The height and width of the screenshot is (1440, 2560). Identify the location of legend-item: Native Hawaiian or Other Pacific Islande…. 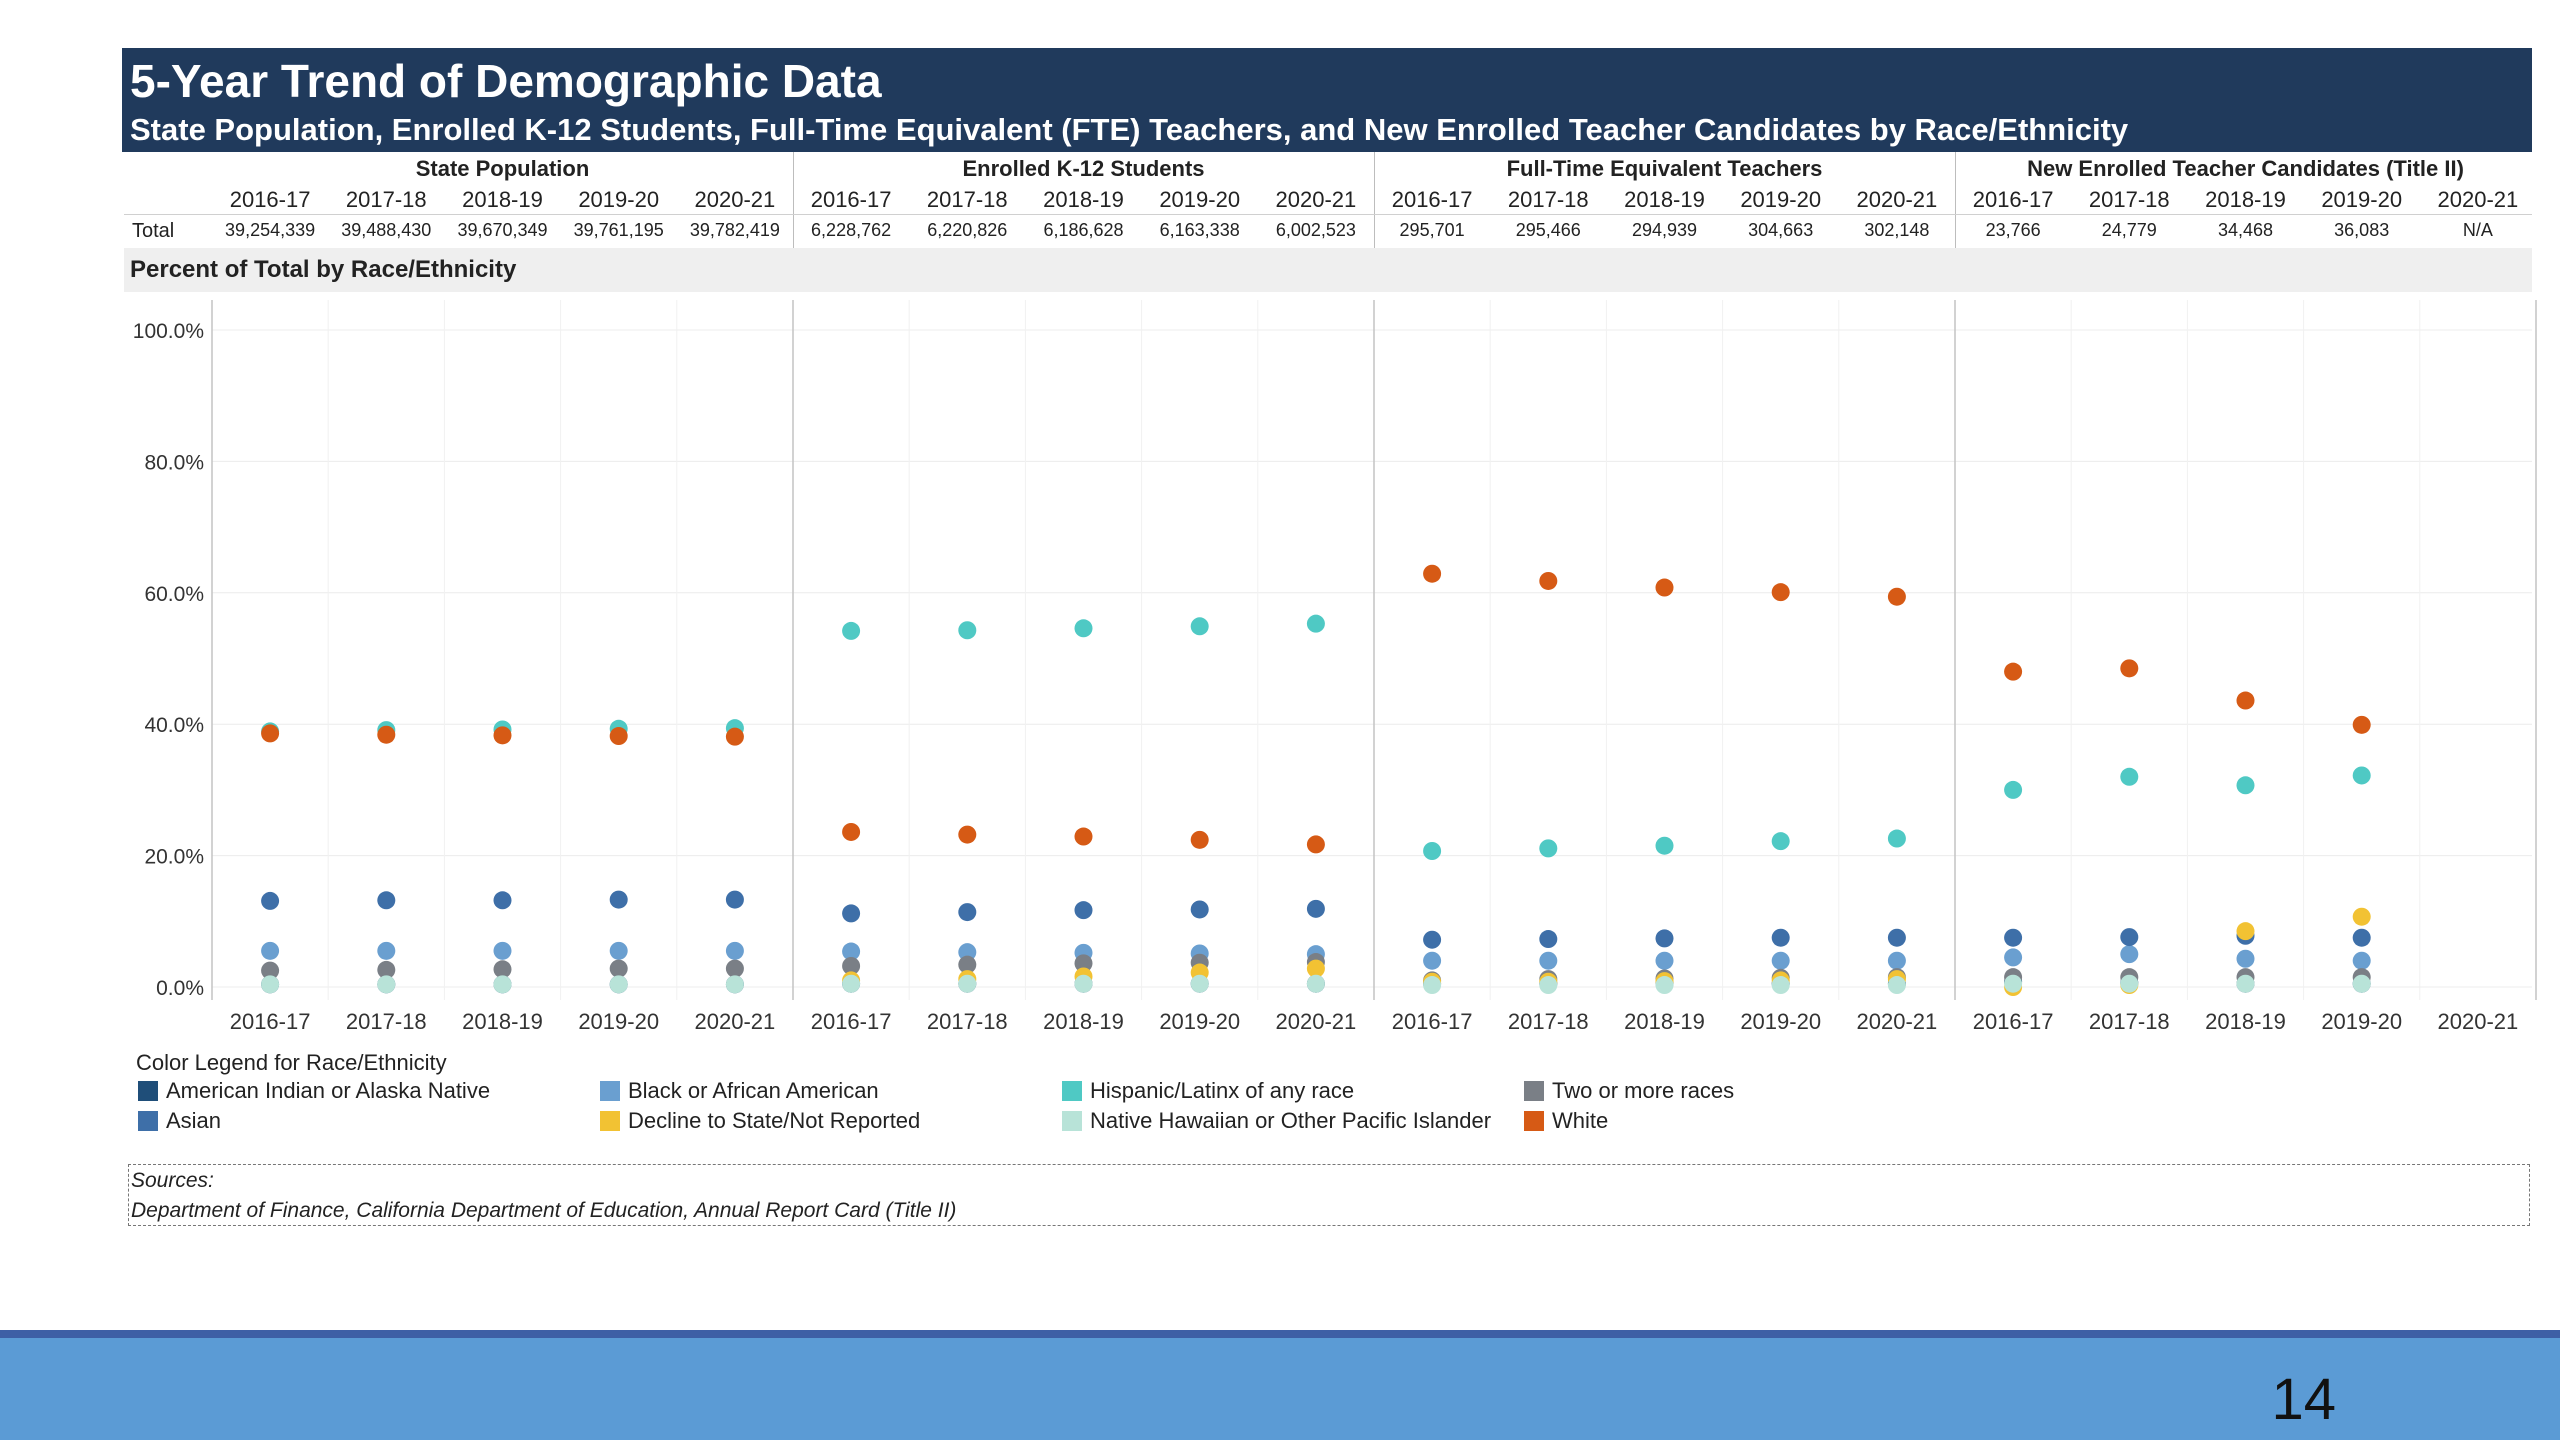
(1276, 1121).